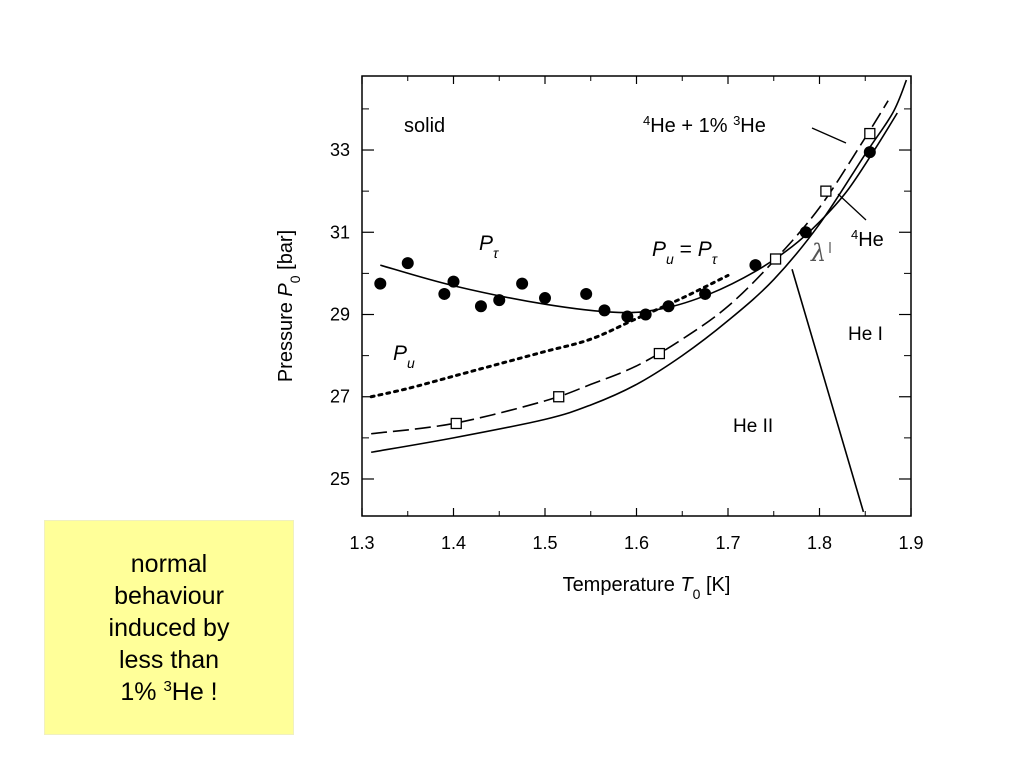 The height and width of the screenshot is (768, 1024). What do you see at coordinates (361, 543) in the screenshot?
I see `x-tick-label: 1.3` at bounding box center [361, 543].